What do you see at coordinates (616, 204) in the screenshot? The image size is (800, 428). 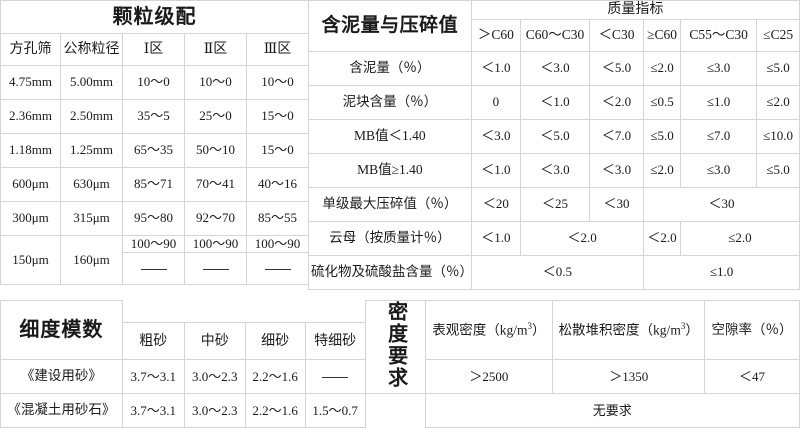 I see `cell-value: ＜30` at bounding box center [616, 204].